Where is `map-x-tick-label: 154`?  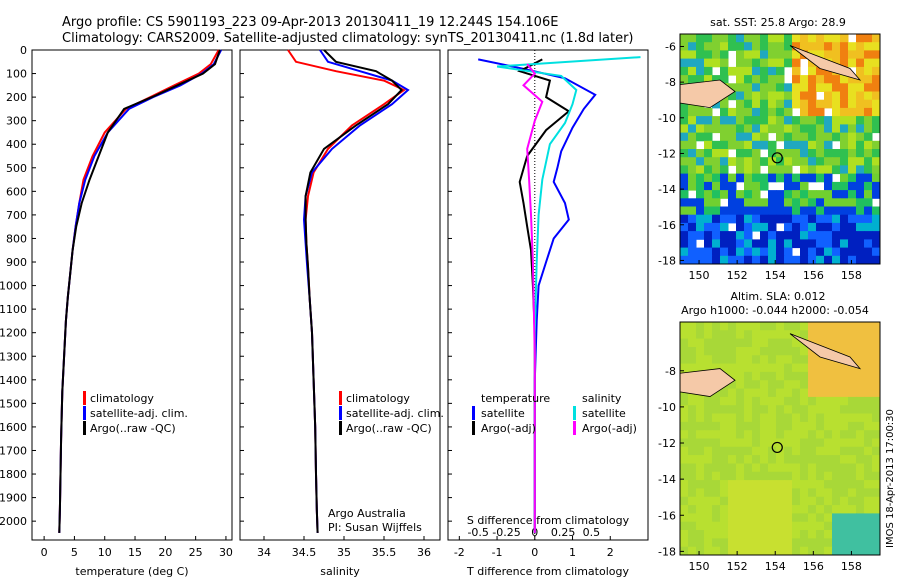
map-x-tick-label: 154 is located at coordinates (775, 275).